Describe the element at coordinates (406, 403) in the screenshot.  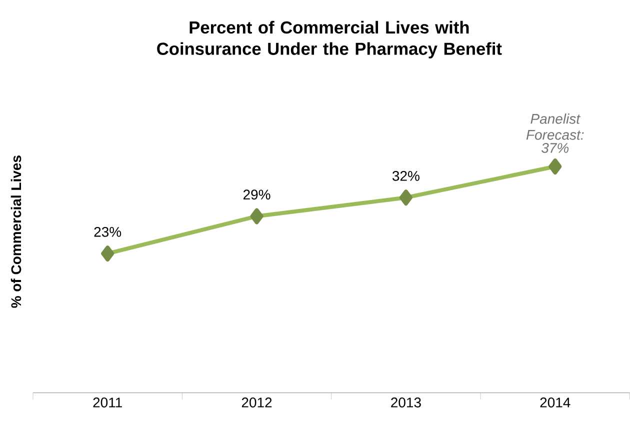
I see `x-tick-label: 2013` at that location.